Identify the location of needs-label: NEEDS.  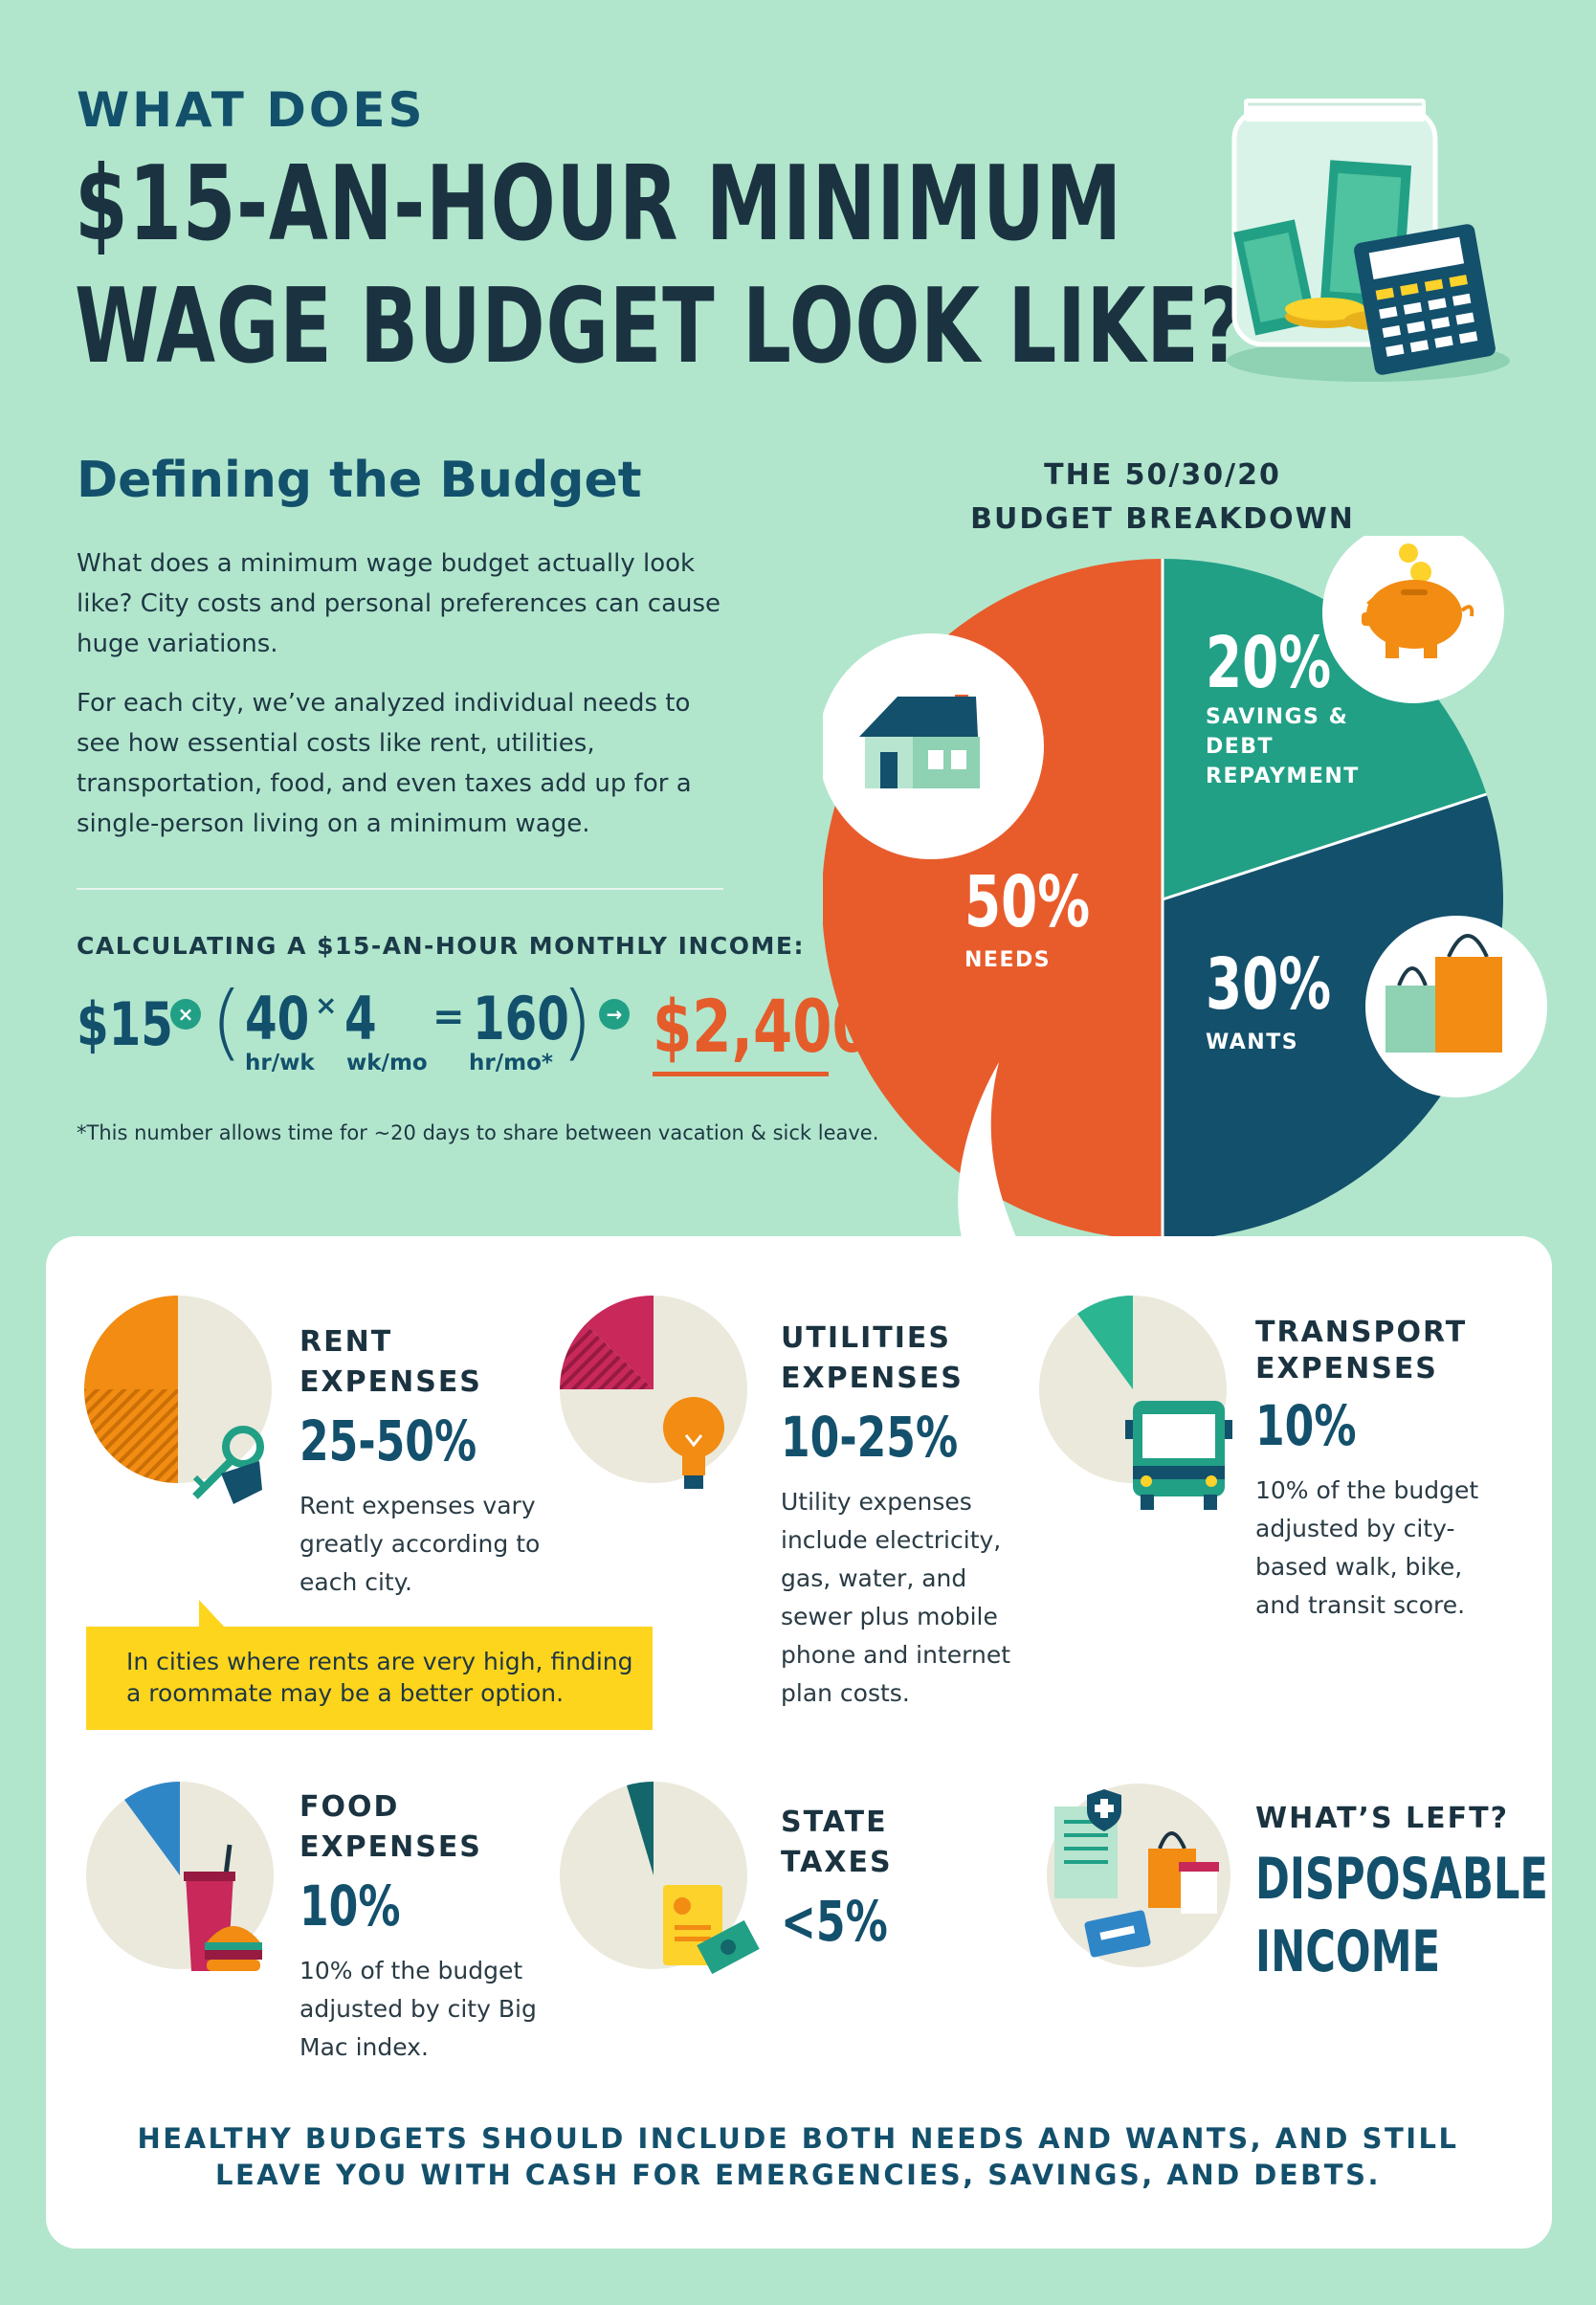
(1008, 960).